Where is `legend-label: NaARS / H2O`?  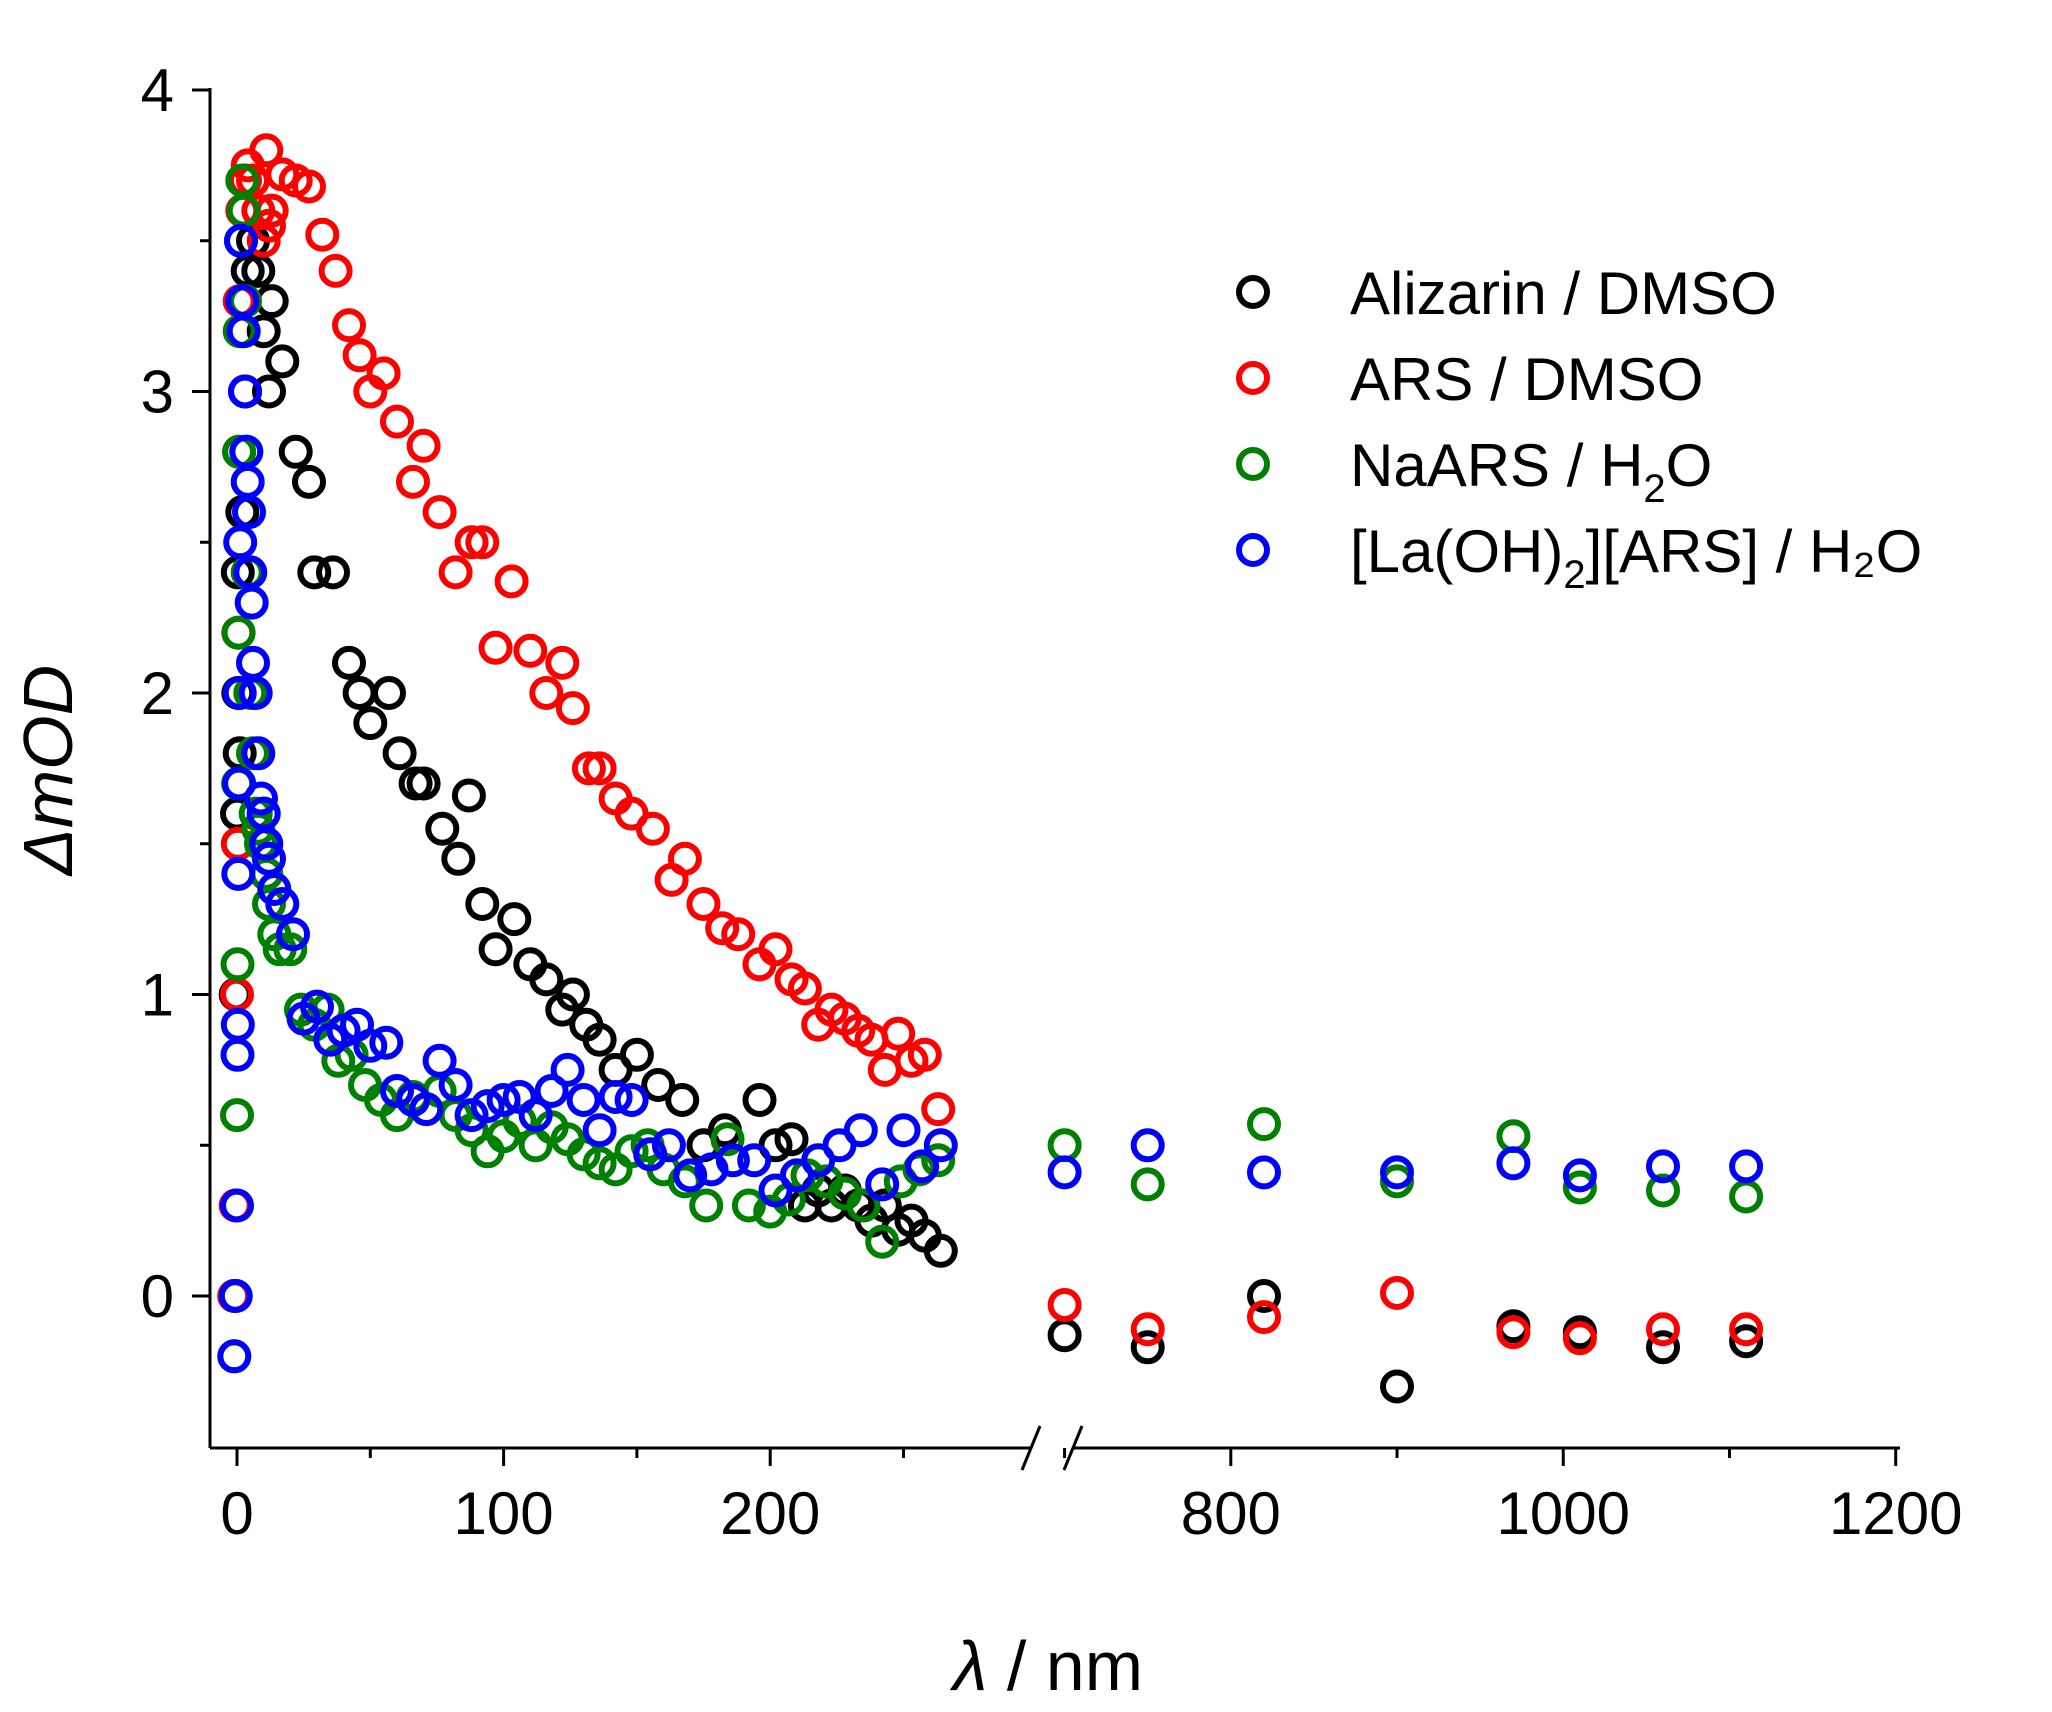
legend-label: NaARS / H2O is located at coordinates (1531, 471).